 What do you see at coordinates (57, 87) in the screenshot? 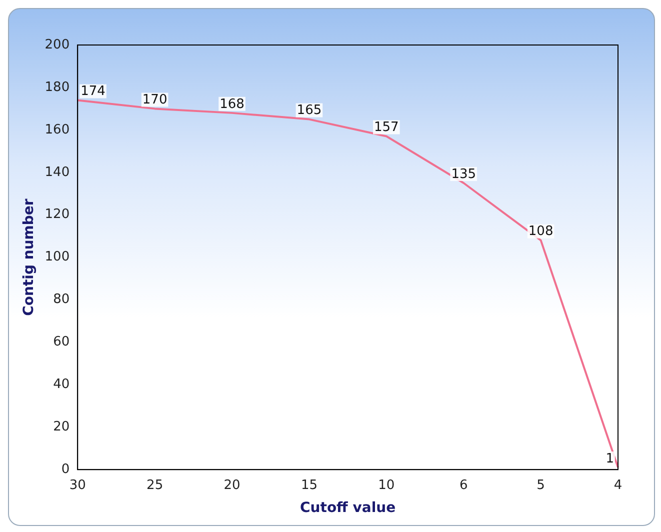
I see `y-tick-label: 180` at bounding box center [57, 87].